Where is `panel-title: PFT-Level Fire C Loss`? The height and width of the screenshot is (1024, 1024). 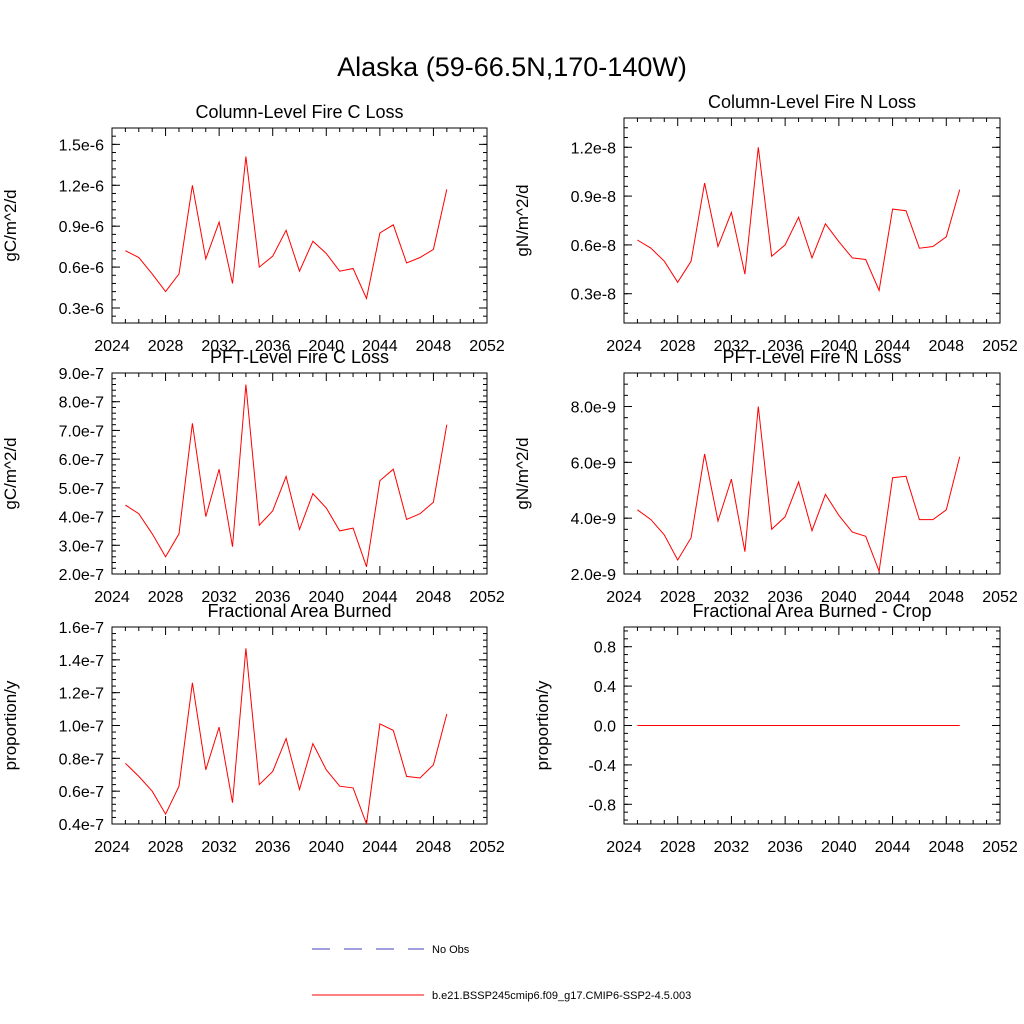
panel-title: PFT-Level Fire C Loss is located at coordinates (299, 357).